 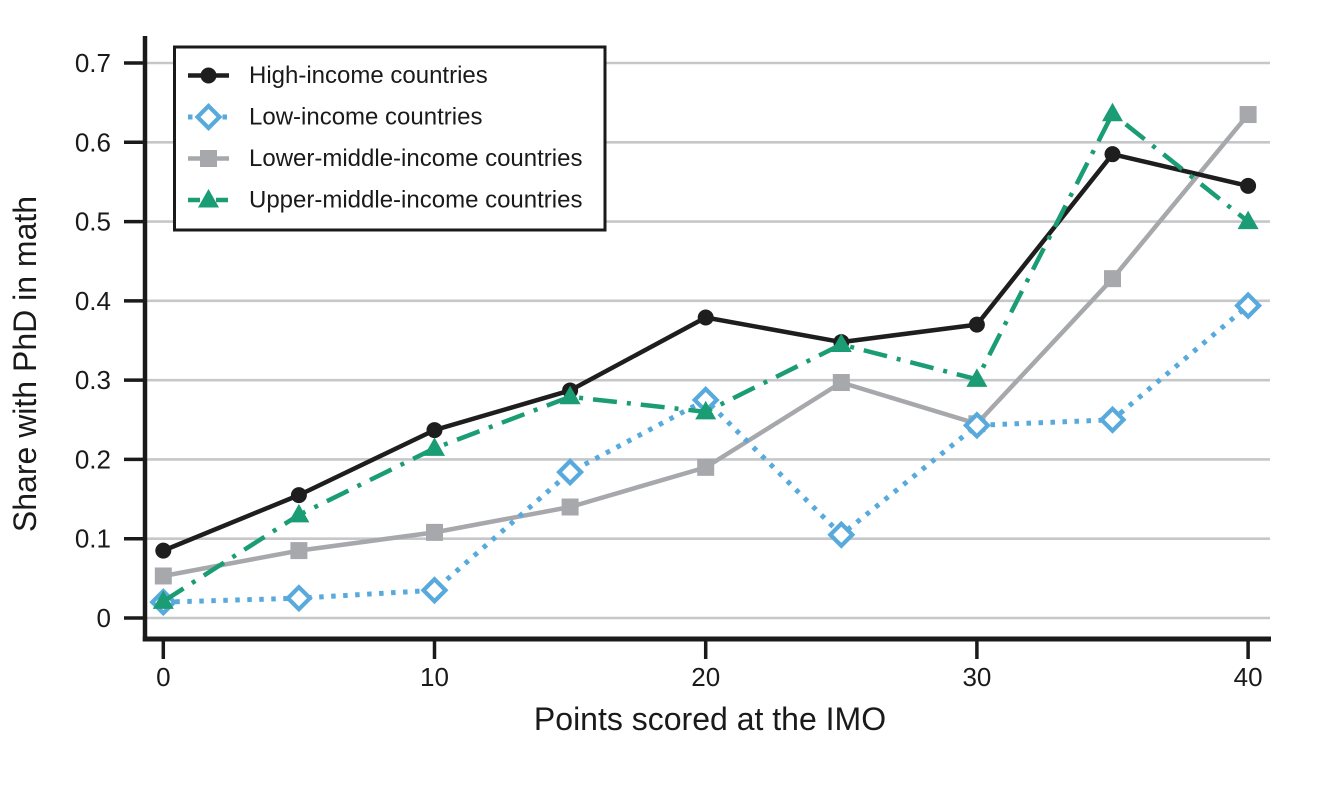 What do you see at coordinates (163, 677) in the screenshot?
I see `x-tick-label: 0` at bounding box center [163, 677].